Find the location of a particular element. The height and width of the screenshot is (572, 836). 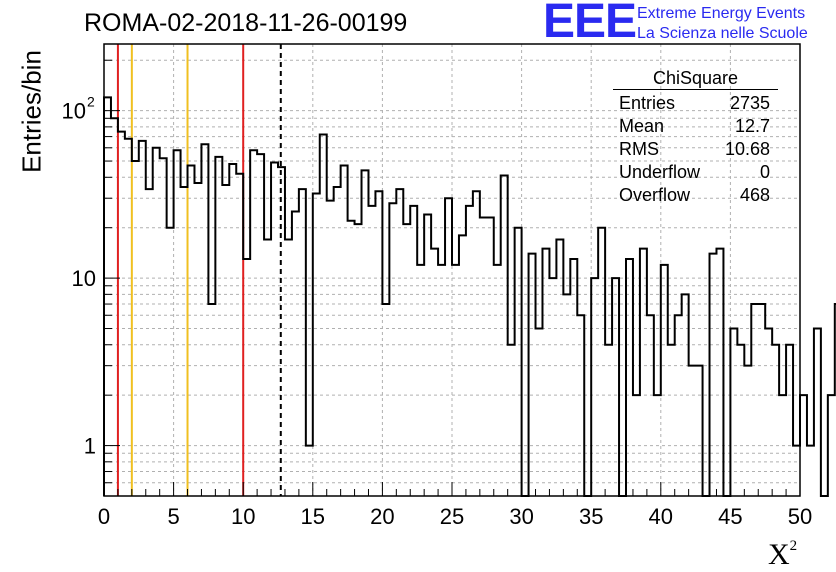

logo-line-2: La Scienza nelle Scuole is located at coordinates (722, 34).